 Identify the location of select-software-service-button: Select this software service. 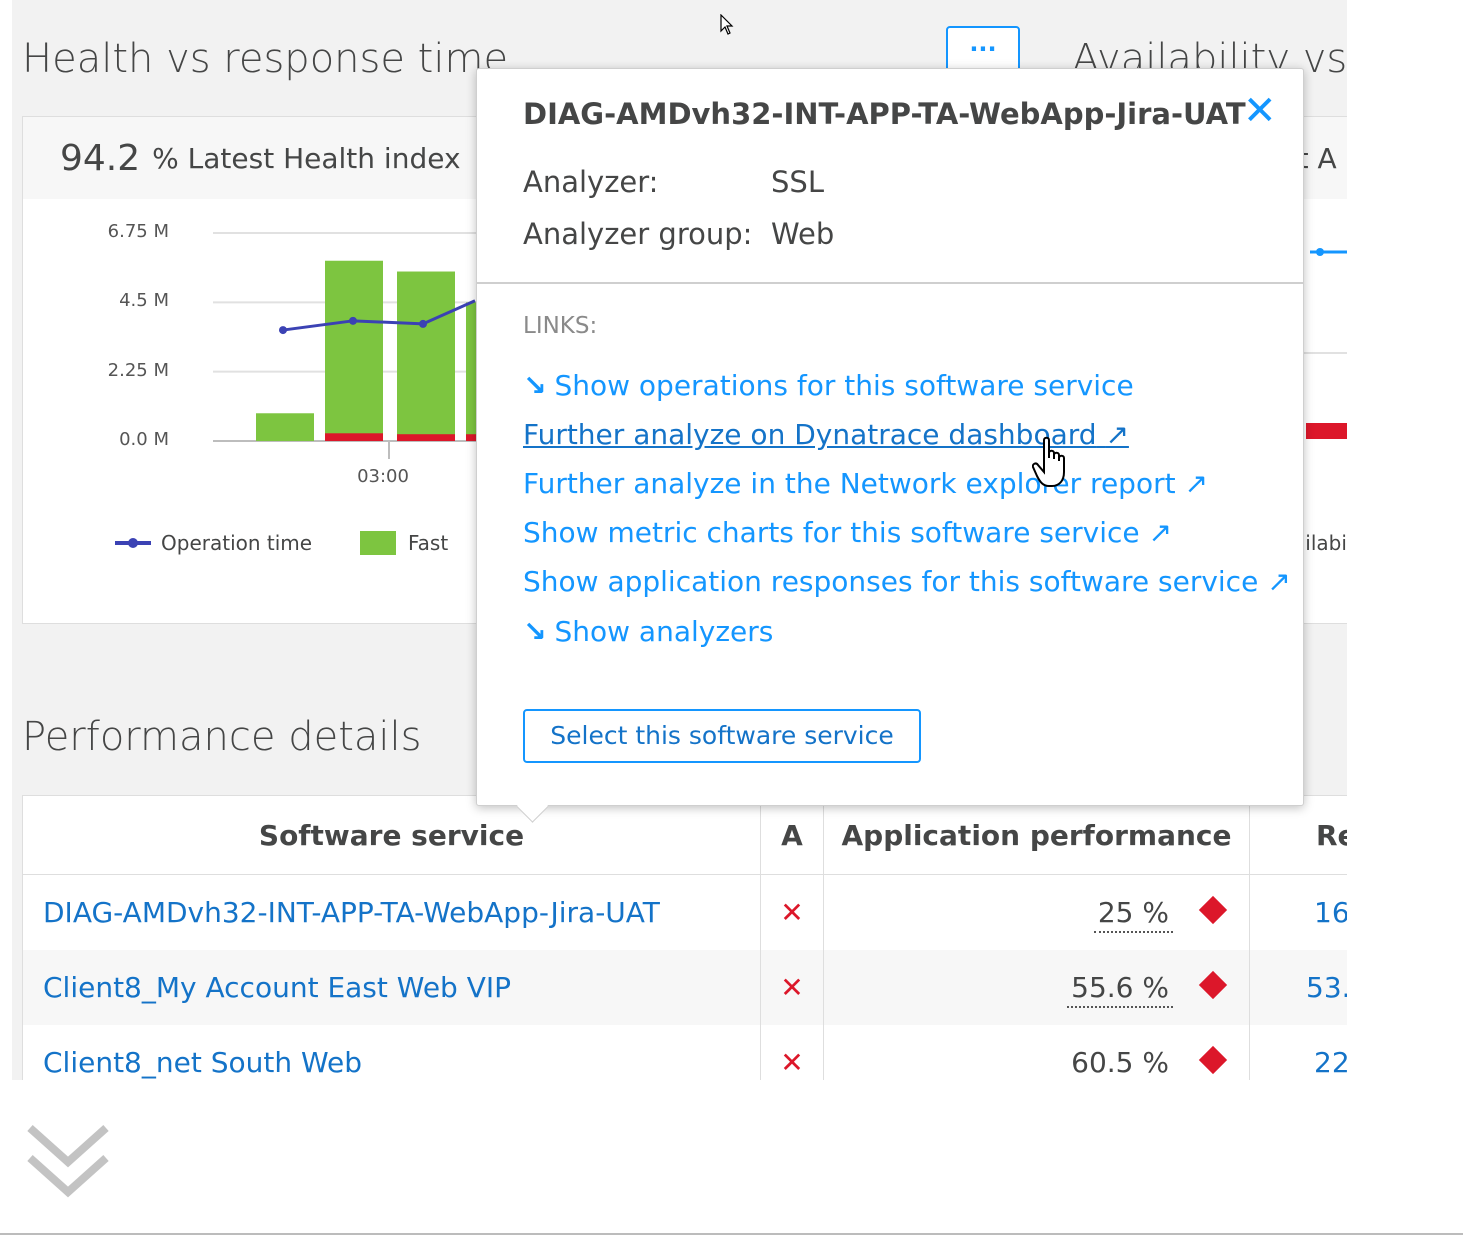
(722, 736).